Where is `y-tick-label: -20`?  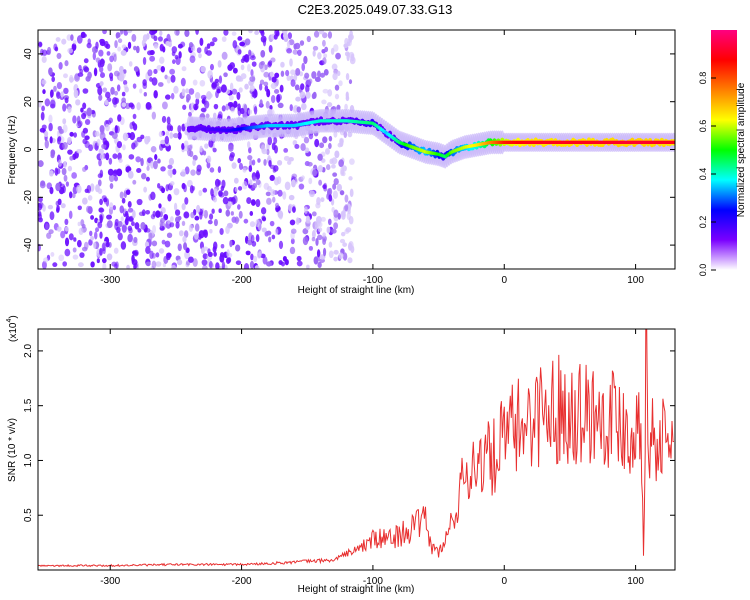 y-tick-label: -20 is located at coordinates (28, 197).